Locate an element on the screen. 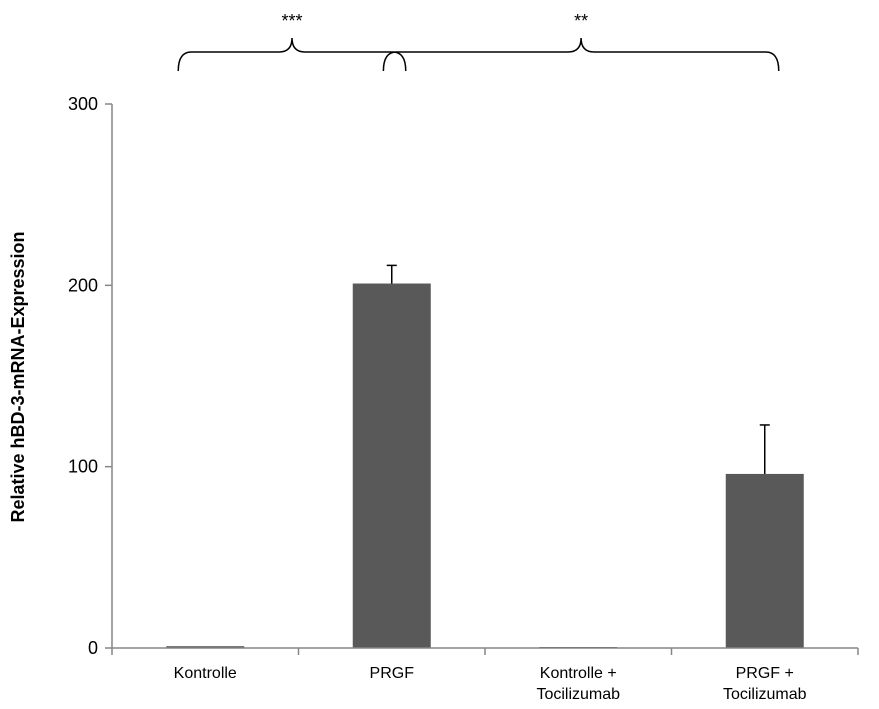 The height and width of the screenshot is (709, 879). significance-label: *** is located at coordinates (291, 21).